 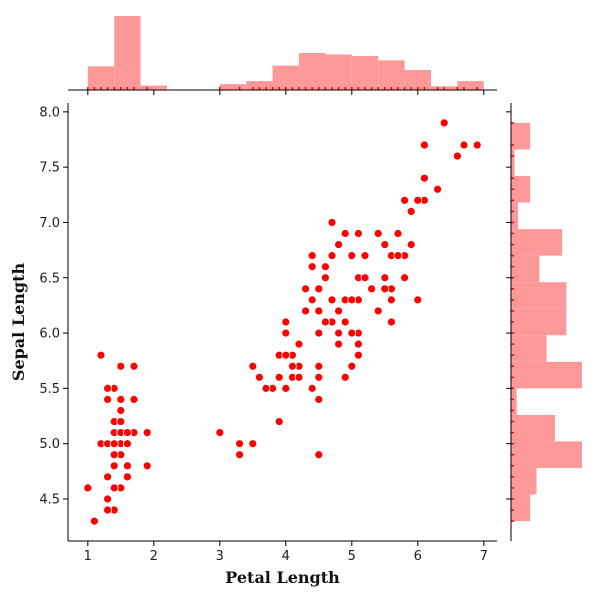 I want to click on y-tick-label: 5.5, so click(x=49, y=389).